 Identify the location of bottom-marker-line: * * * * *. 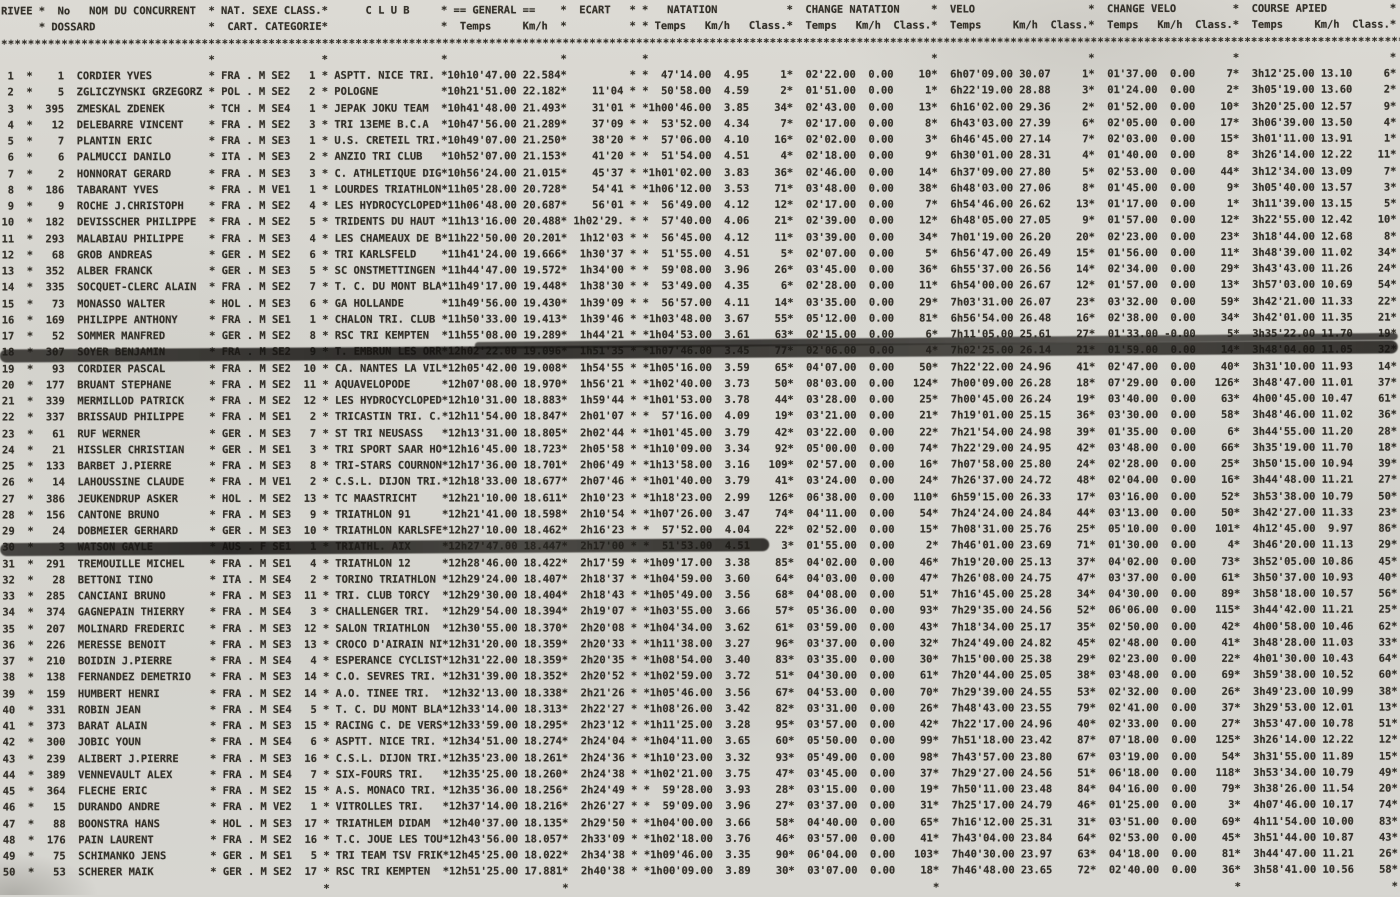
(700, 887).